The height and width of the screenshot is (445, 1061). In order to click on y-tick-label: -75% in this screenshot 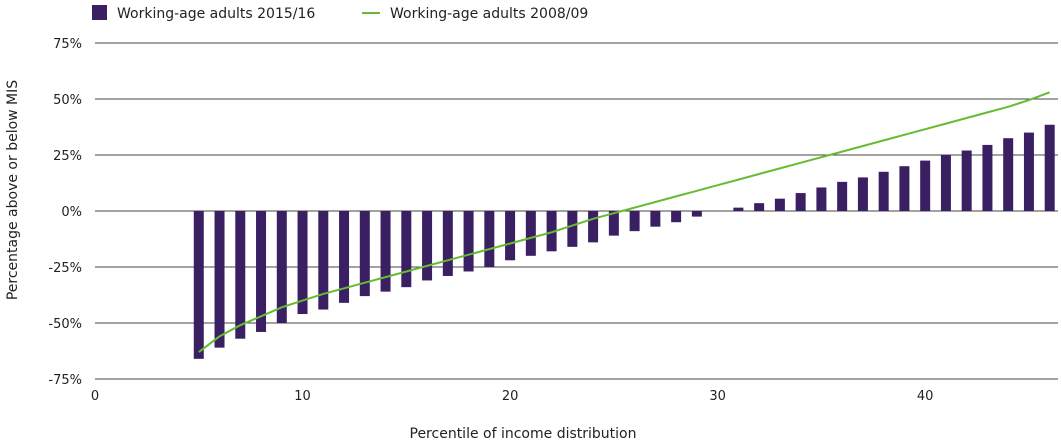, I will do `click(65, 380)`.